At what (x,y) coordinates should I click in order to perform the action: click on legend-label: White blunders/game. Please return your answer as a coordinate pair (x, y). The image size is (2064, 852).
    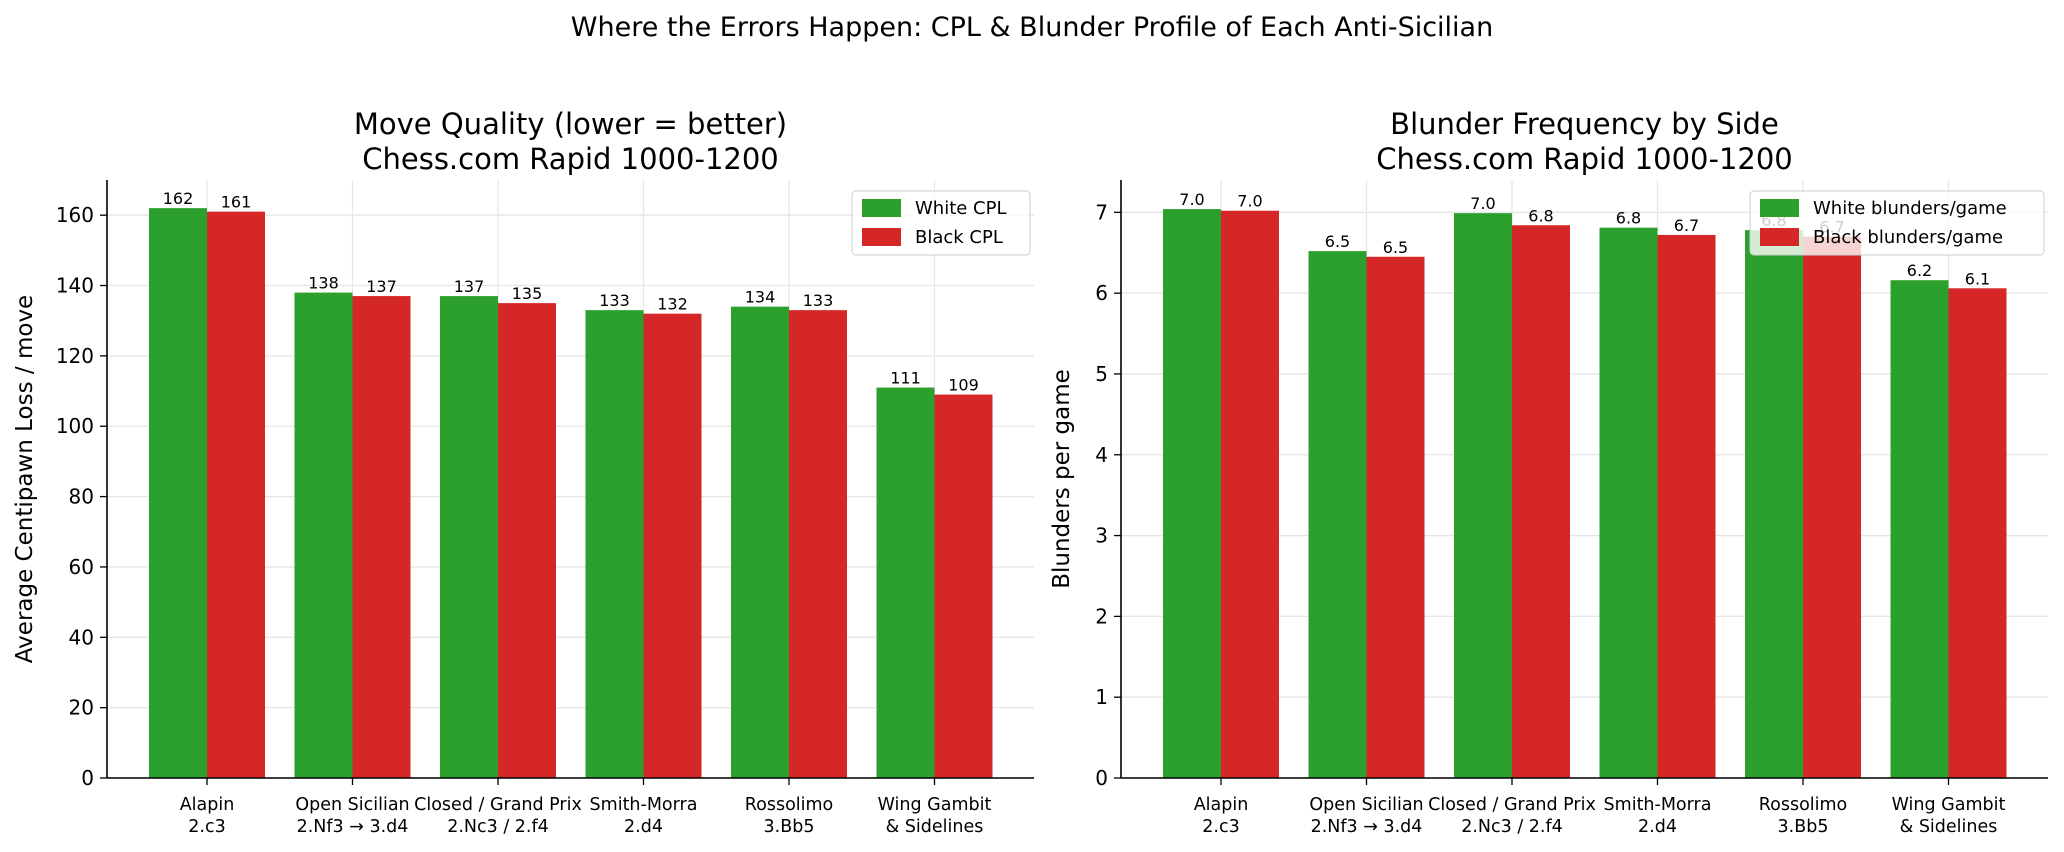
    Looking at the image, I should click on (1910, 208).